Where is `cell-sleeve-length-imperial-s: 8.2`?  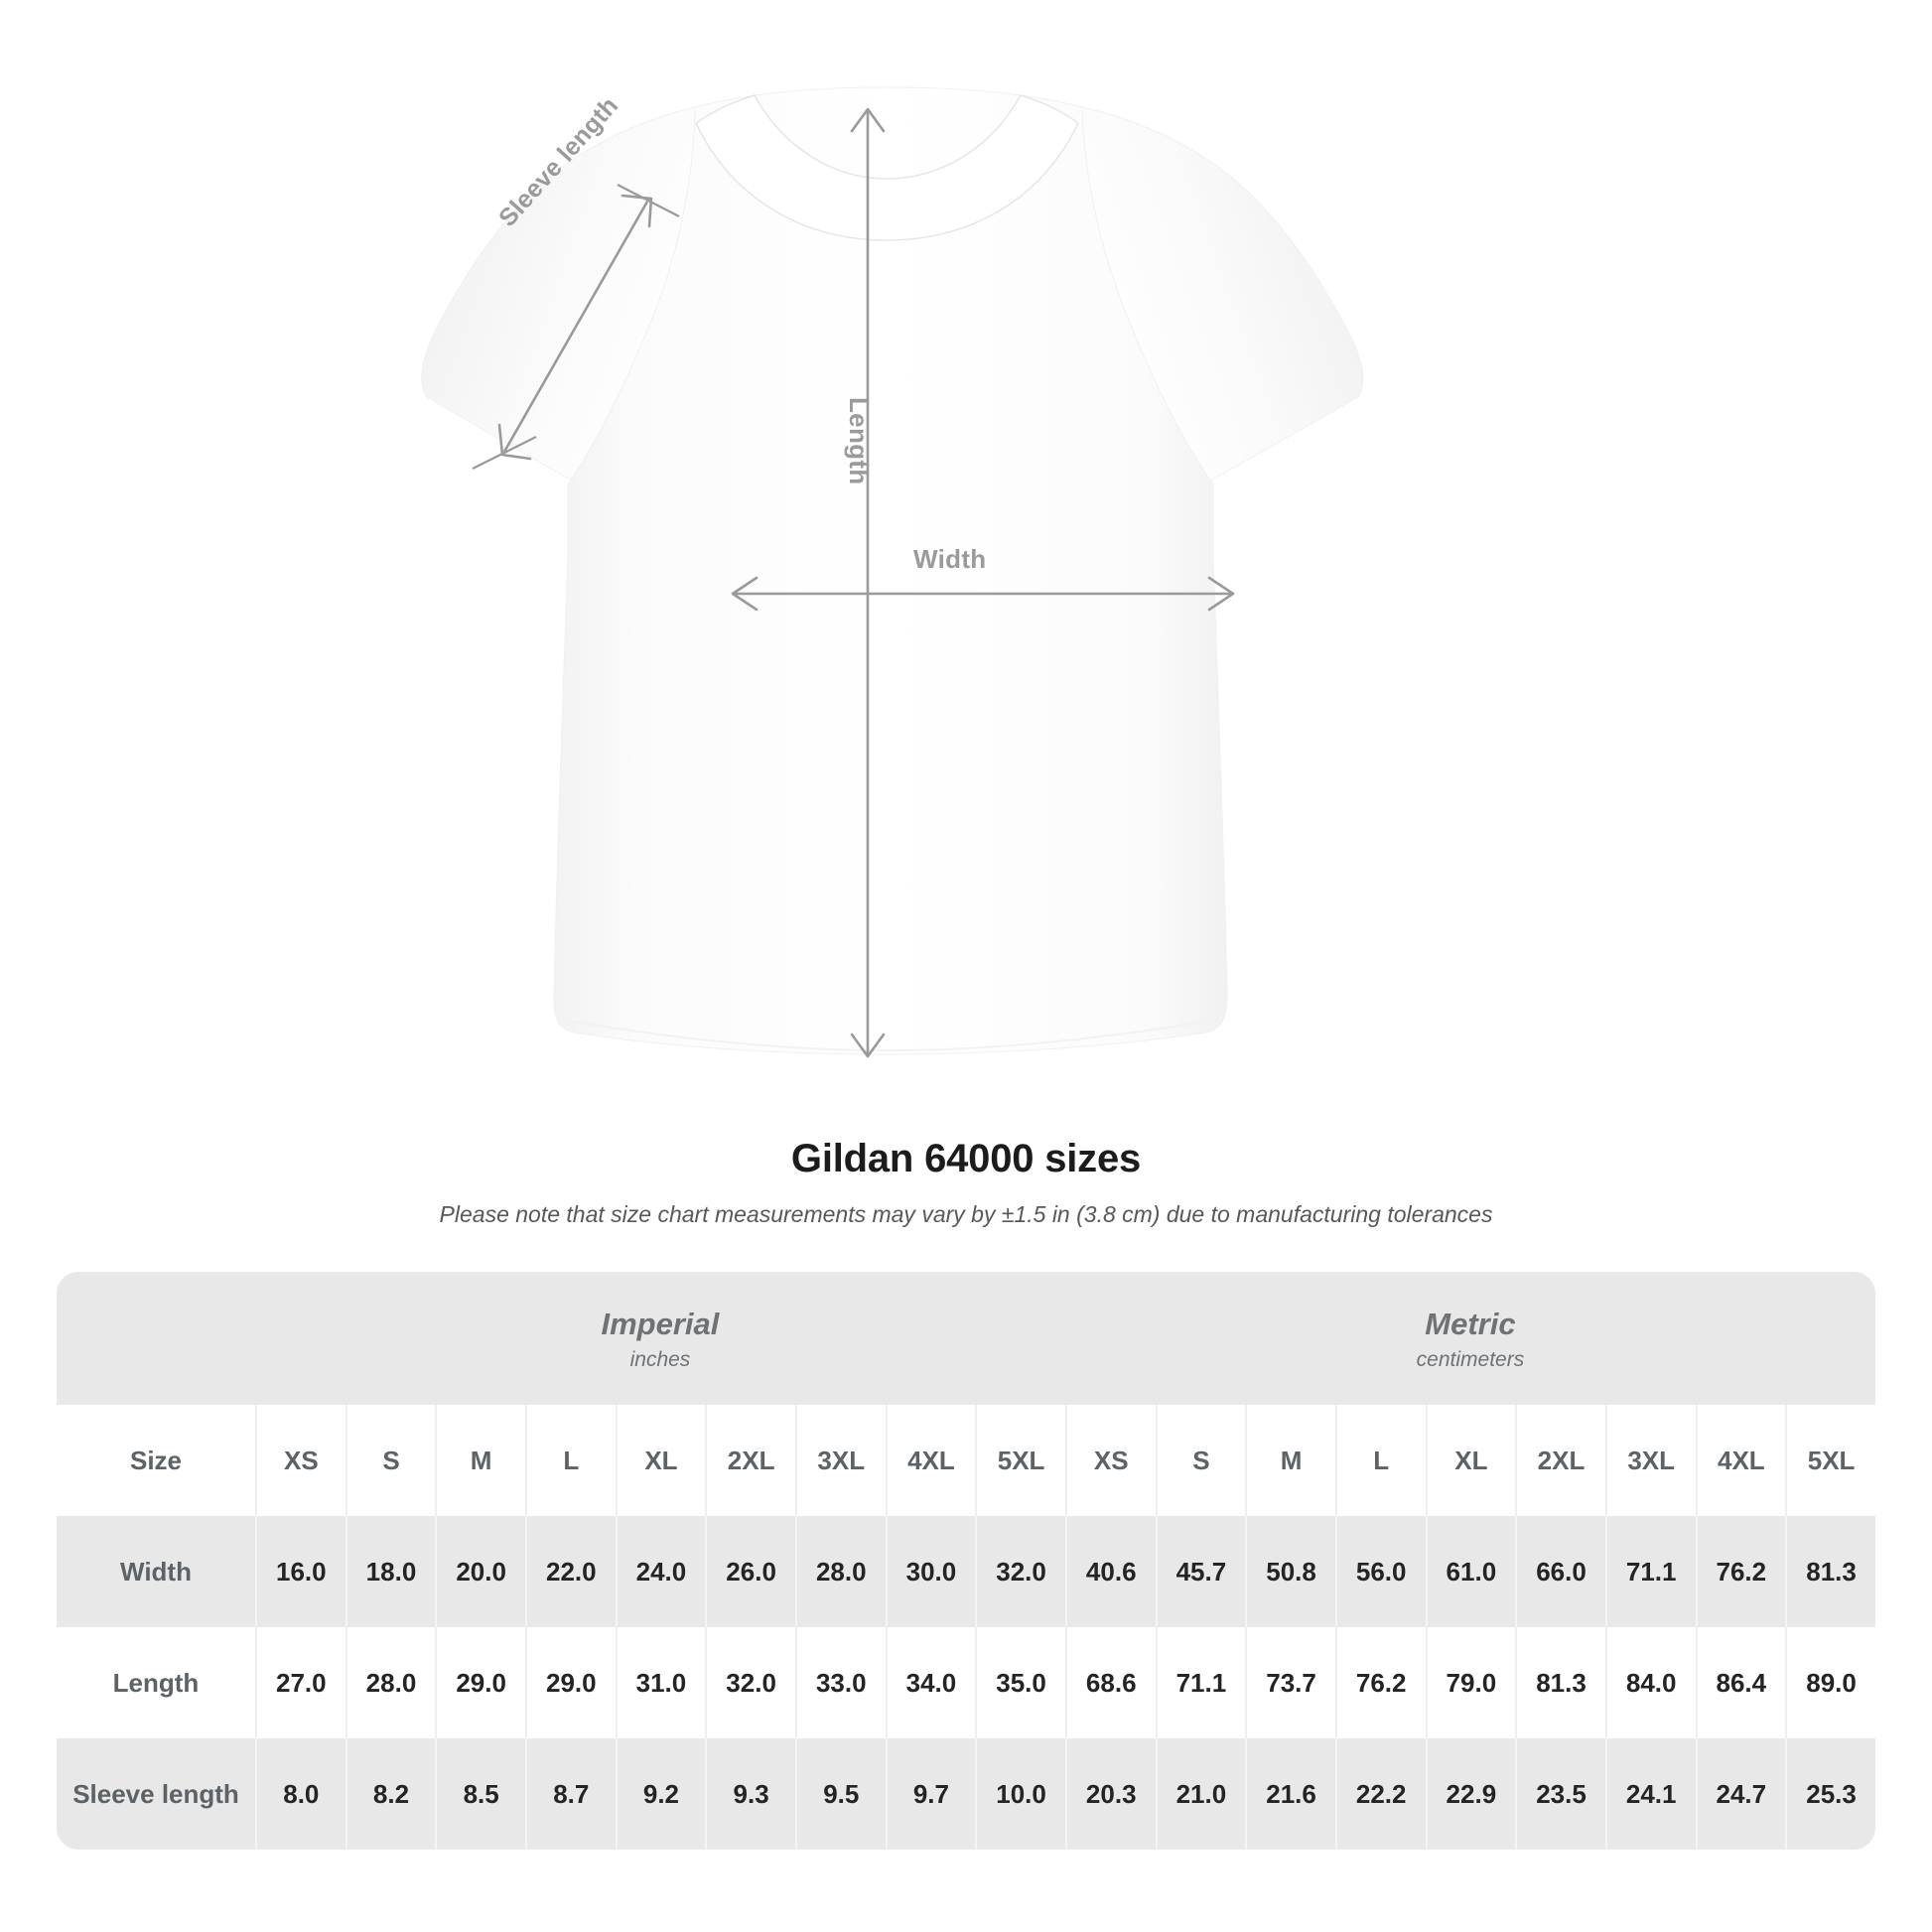 cell-sleeve-length-imperial-s: 8.2 is located at coordinates (391, 1794).